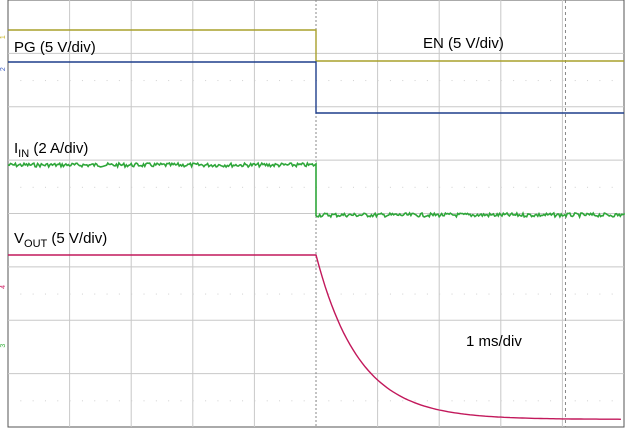 The image size is (626, 428). Describe the element at coordinates (3, 191) in the screenshot. I see `channel-markers: 1 2 3 4` at that location.